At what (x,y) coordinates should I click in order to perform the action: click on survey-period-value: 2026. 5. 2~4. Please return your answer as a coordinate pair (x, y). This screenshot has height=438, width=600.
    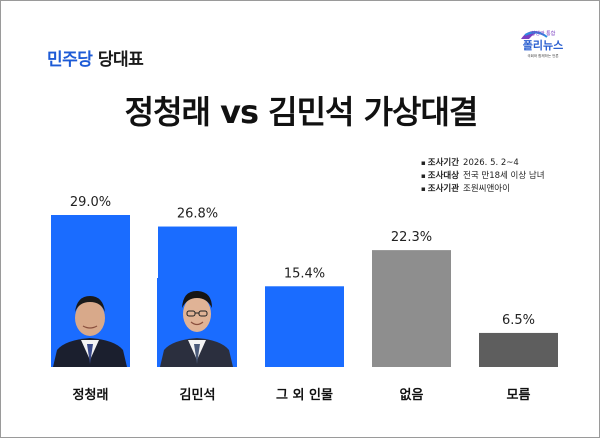
    Looking at the image, I should click on (491, 163).